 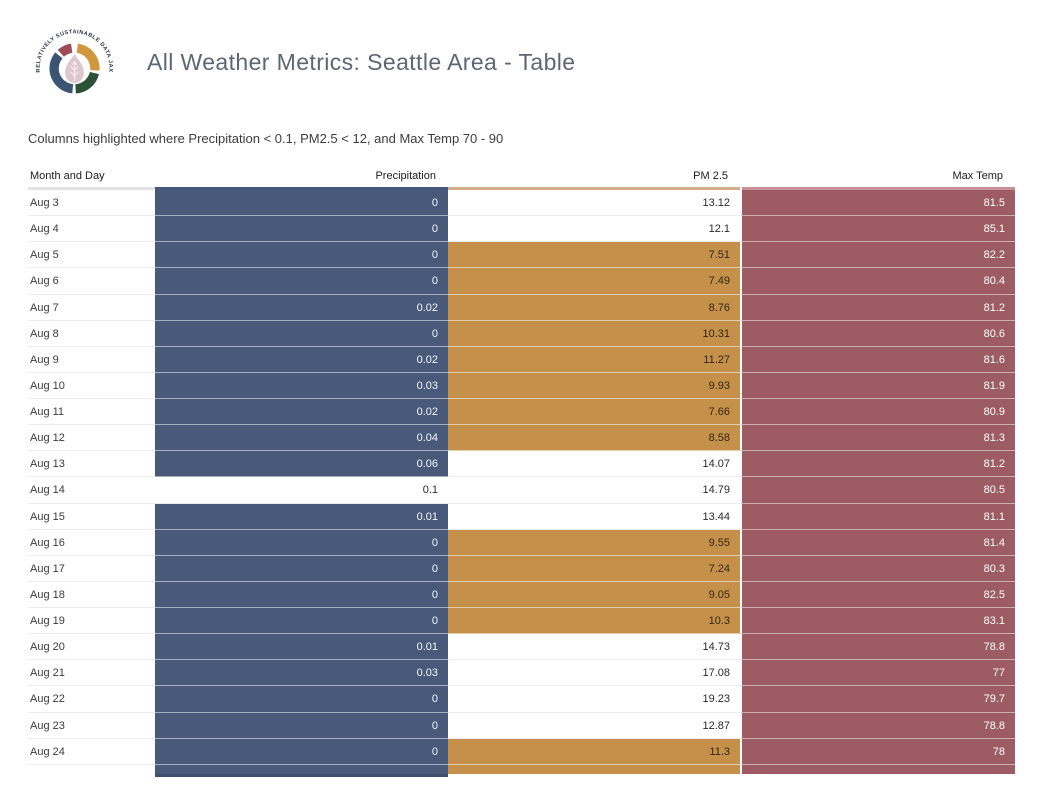 I want to click on cell-max-temp: 81.1, so click(x=877, y=516).